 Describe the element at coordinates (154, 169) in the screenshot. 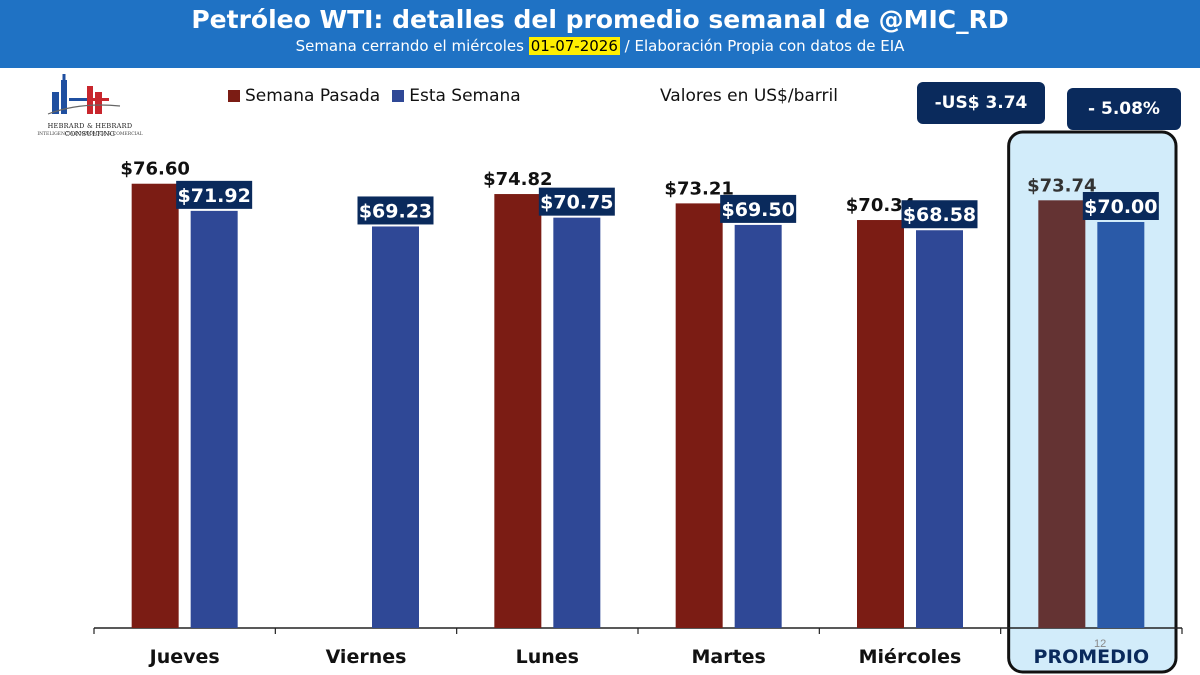

I see `data-label-last-week: $76.60` at that location.